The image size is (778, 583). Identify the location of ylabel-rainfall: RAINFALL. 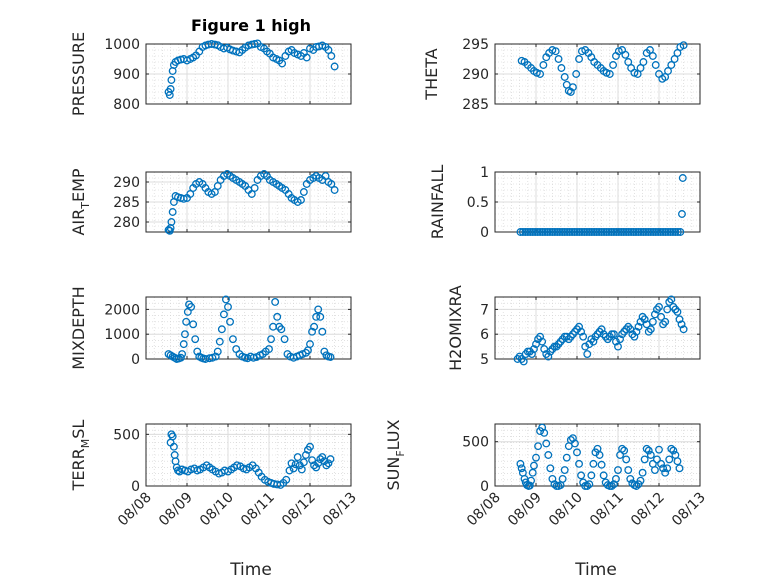
(437, 202).